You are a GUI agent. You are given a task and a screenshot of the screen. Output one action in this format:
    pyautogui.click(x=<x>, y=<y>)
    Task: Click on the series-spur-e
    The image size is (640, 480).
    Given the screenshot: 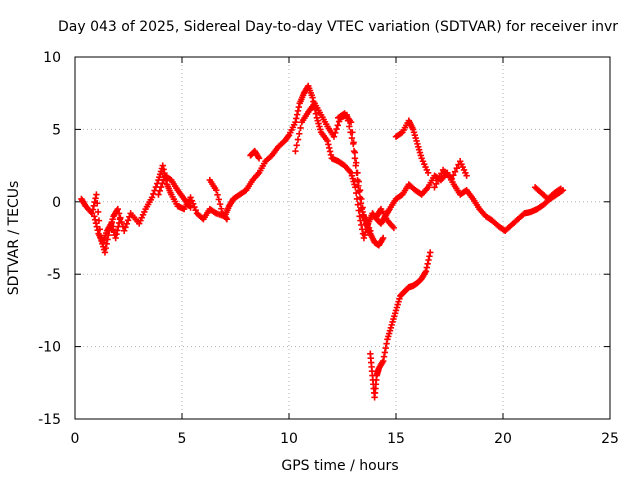 What is the action you would take?
    pyautogui.click(x=339, y=174)
    